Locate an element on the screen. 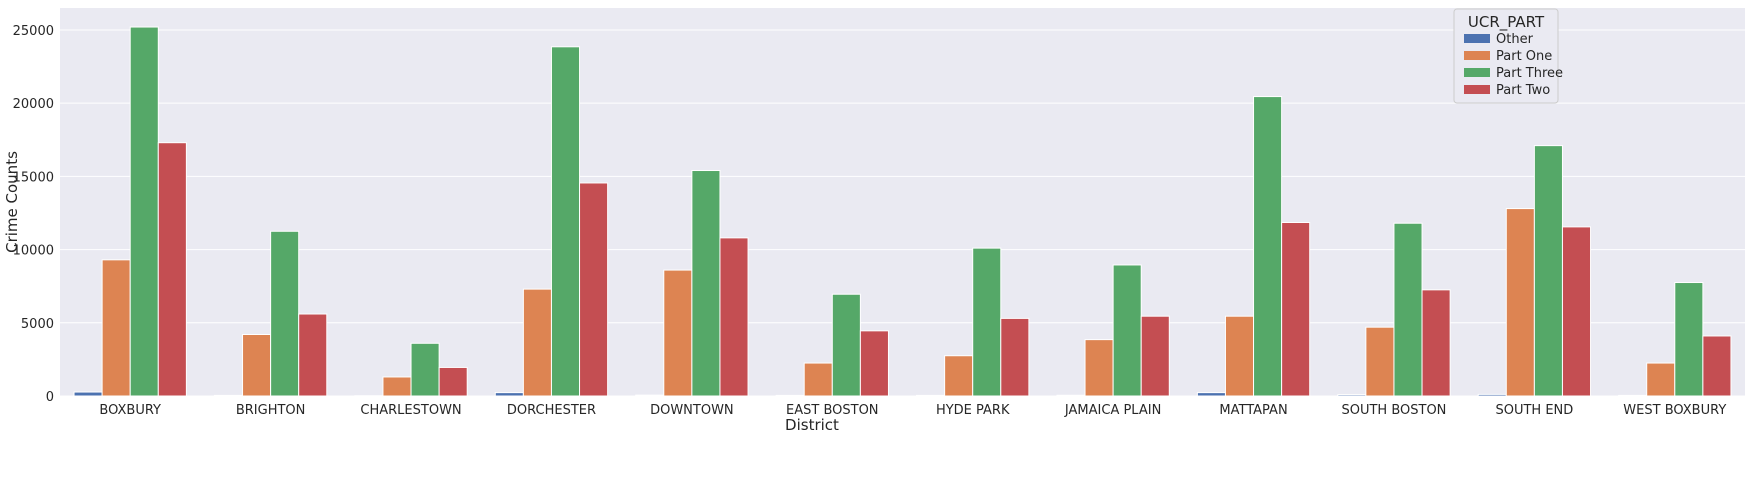  legend-box is located at coordinates (1506, 56).